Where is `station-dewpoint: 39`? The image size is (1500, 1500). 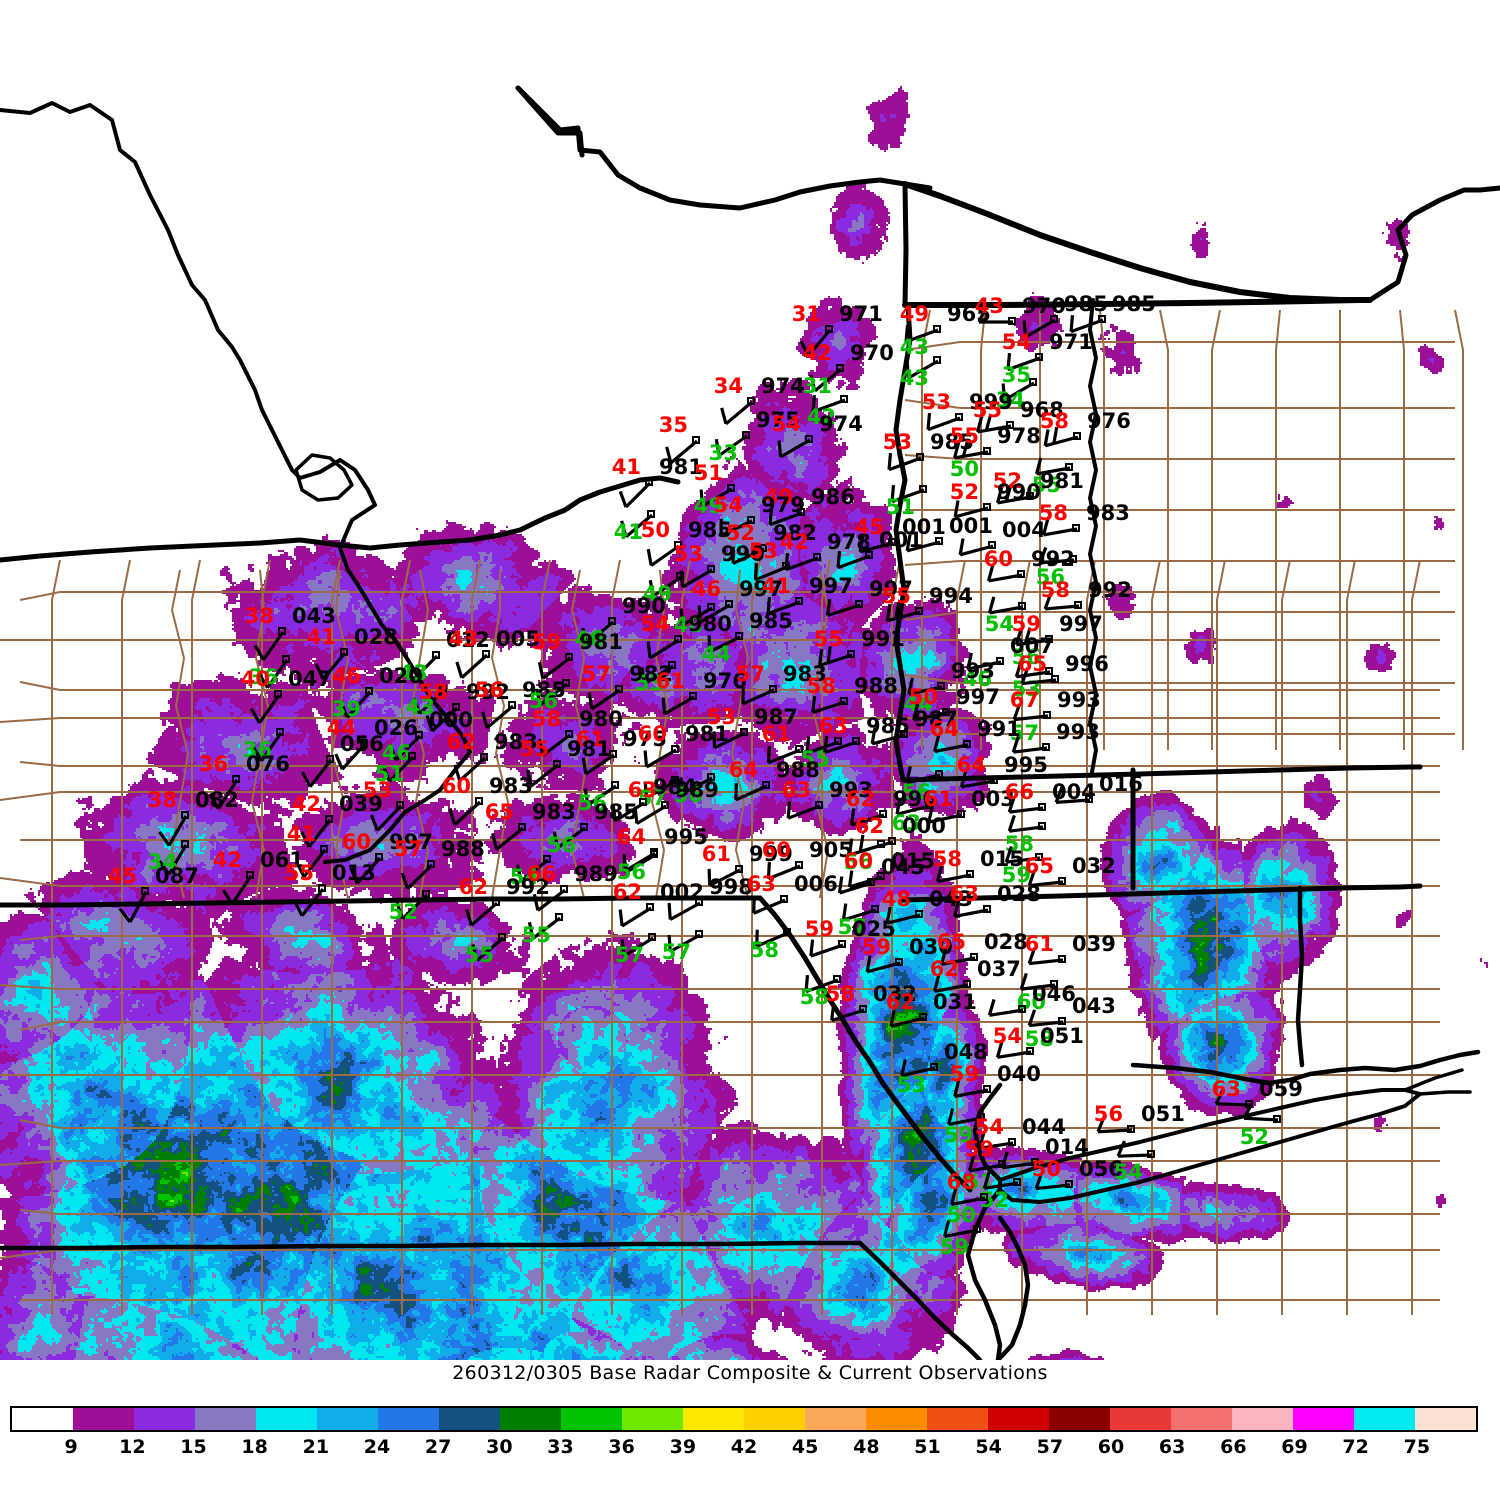
station-dewpoint: 39 is located at coordinates (346, 709).